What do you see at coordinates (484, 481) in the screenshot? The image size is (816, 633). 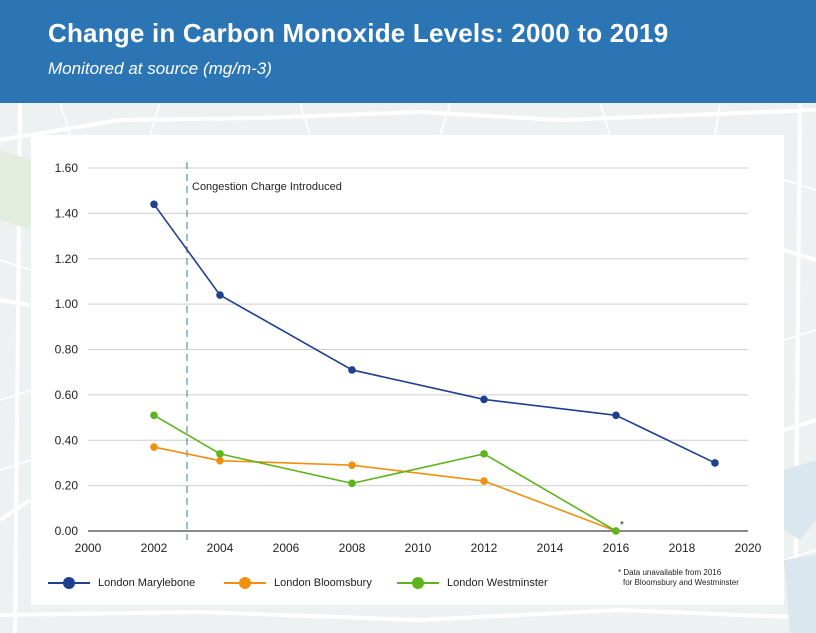 I see `data-point-bloomsbury-2012` at bounding box center [484, 481].